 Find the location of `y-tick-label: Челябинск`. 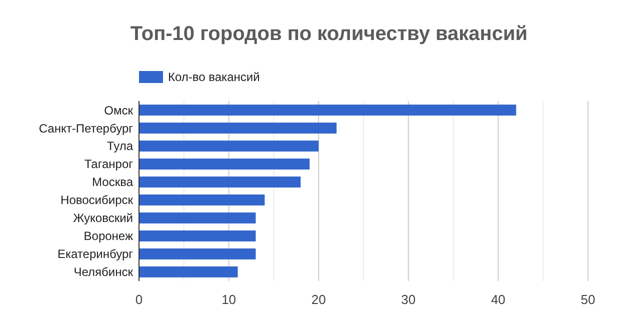

y-tick-label: Челябинск is located at coordinates (104, 272).